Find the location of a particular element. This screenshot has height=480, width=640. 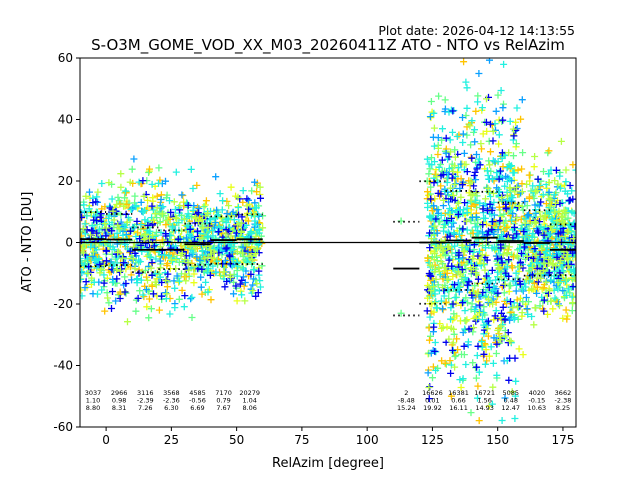

bin-std-label: 8.80 is located at coordinates (93, 408).